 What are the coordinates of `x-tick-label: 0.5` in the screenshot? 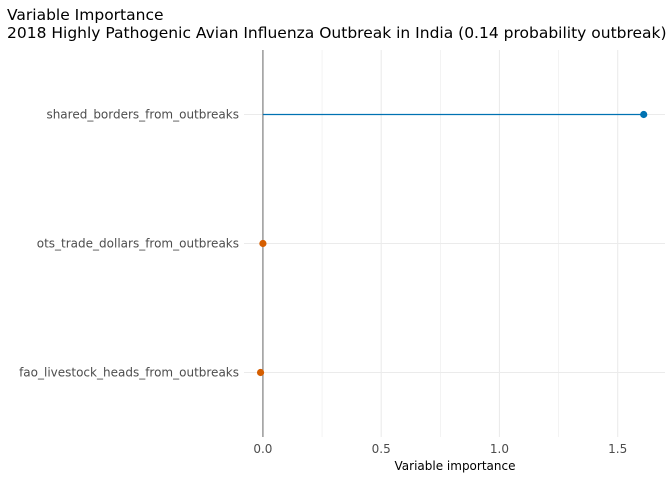 It's located at (381, 449).